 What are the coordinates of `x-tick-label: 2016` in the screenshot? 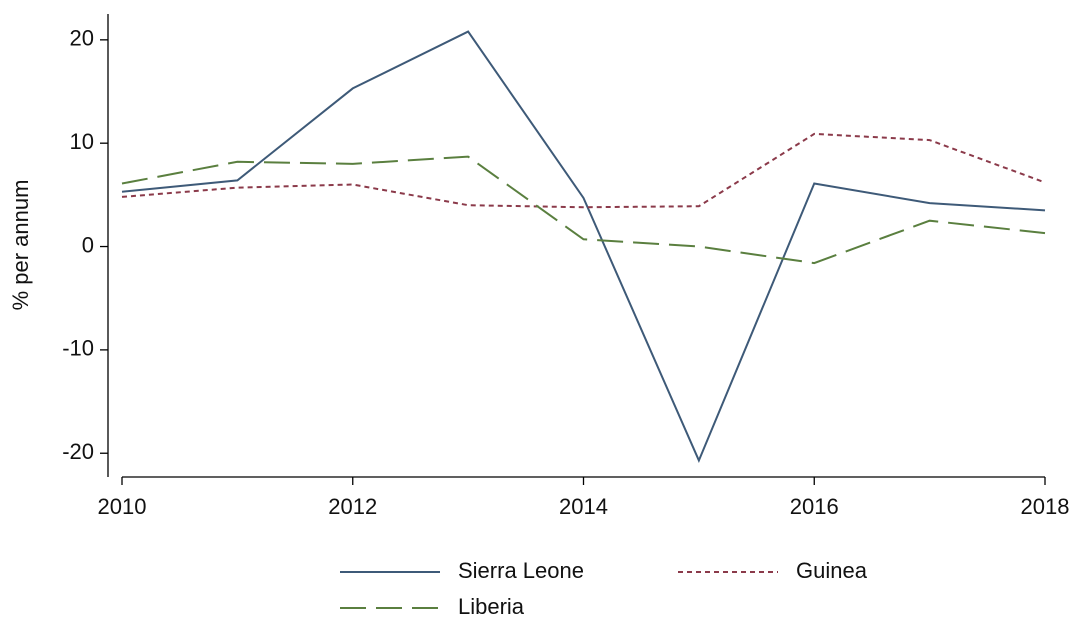 It's located at (814, 506).